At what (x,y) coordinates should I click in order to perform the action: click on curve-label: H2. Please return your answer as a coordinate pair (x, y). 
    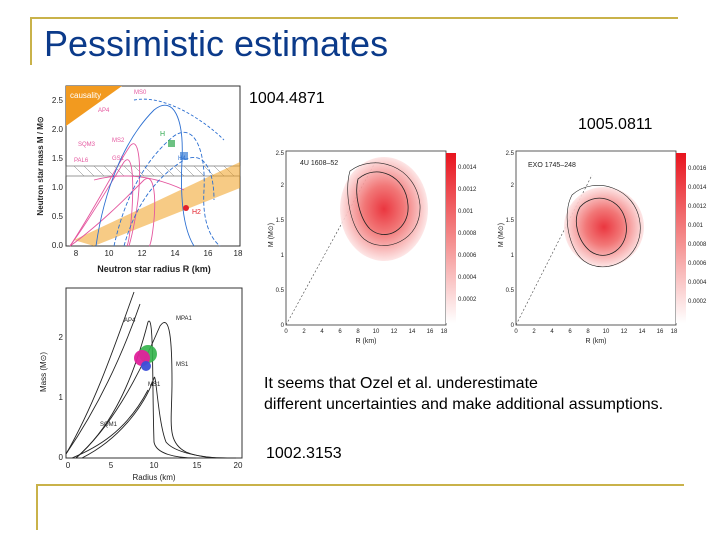
    Looking at the image, I should click on (196, 212).